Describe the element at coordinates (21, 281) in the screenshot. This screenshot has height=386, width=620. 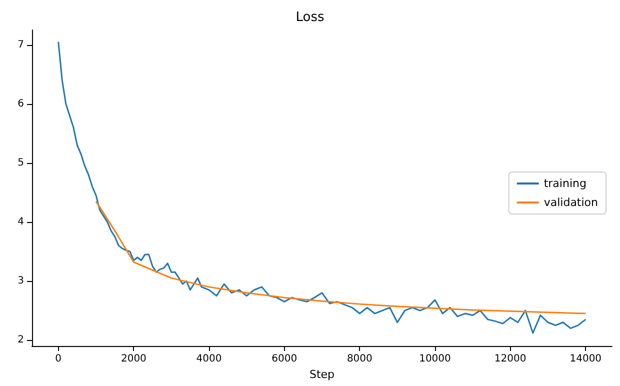
I see `y-tick-label: 3` at that location.